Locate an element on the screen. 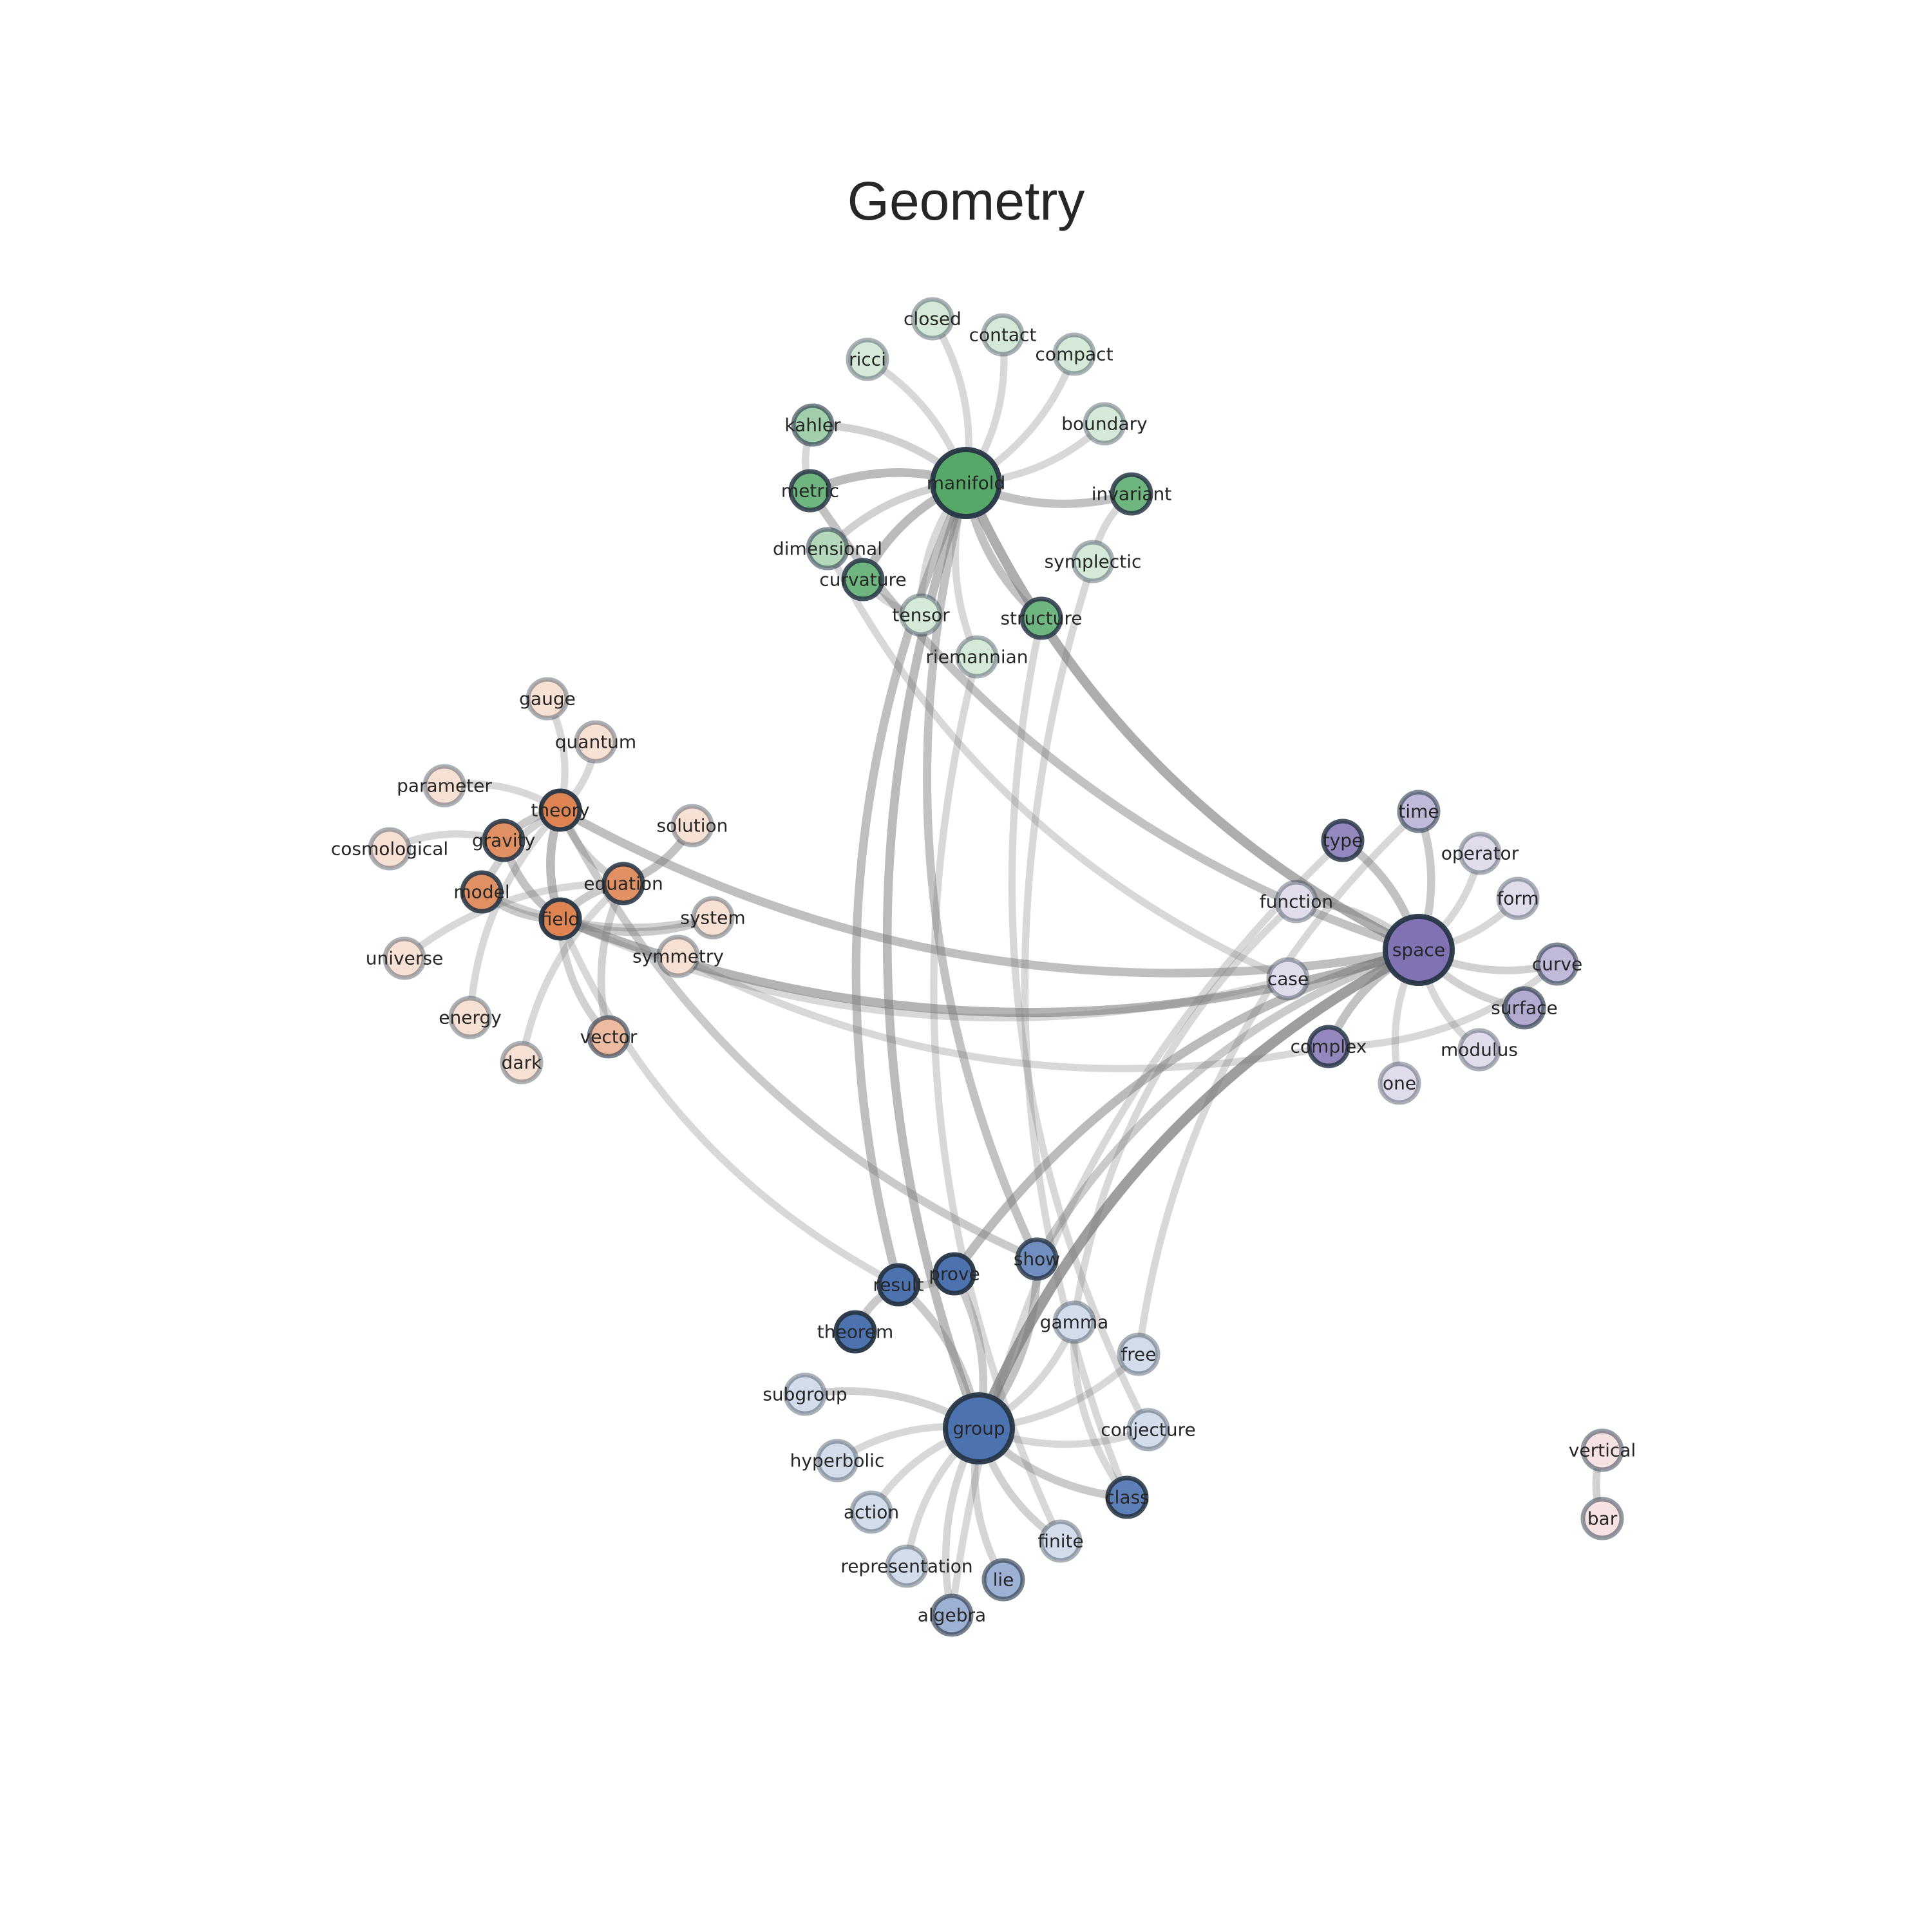 This screenshot has width=1932, height=1932. node-symmetry: symmetry is located at coordinates (678, 956).